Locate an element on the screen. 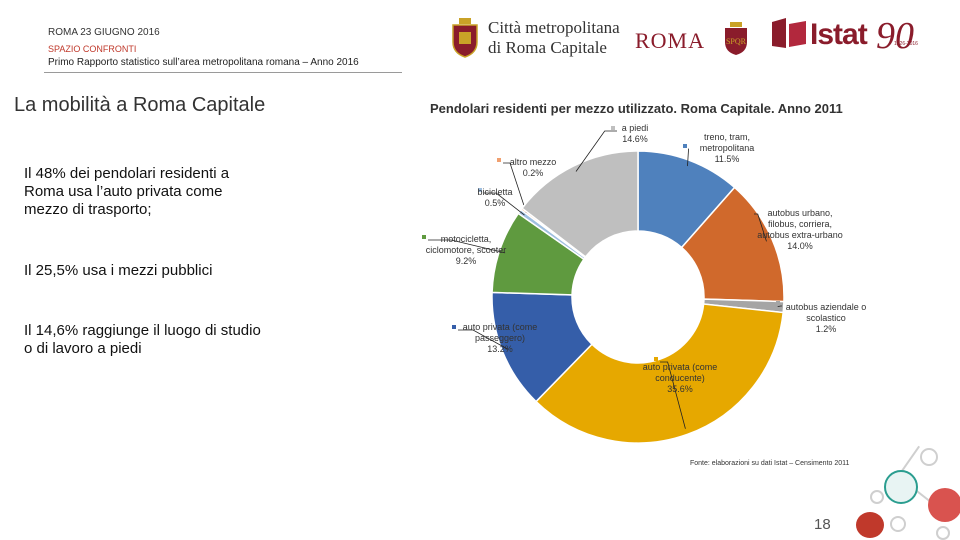  slice-label: auto privata (come passeggero) 13.2% is located at coordinates (500, 338).